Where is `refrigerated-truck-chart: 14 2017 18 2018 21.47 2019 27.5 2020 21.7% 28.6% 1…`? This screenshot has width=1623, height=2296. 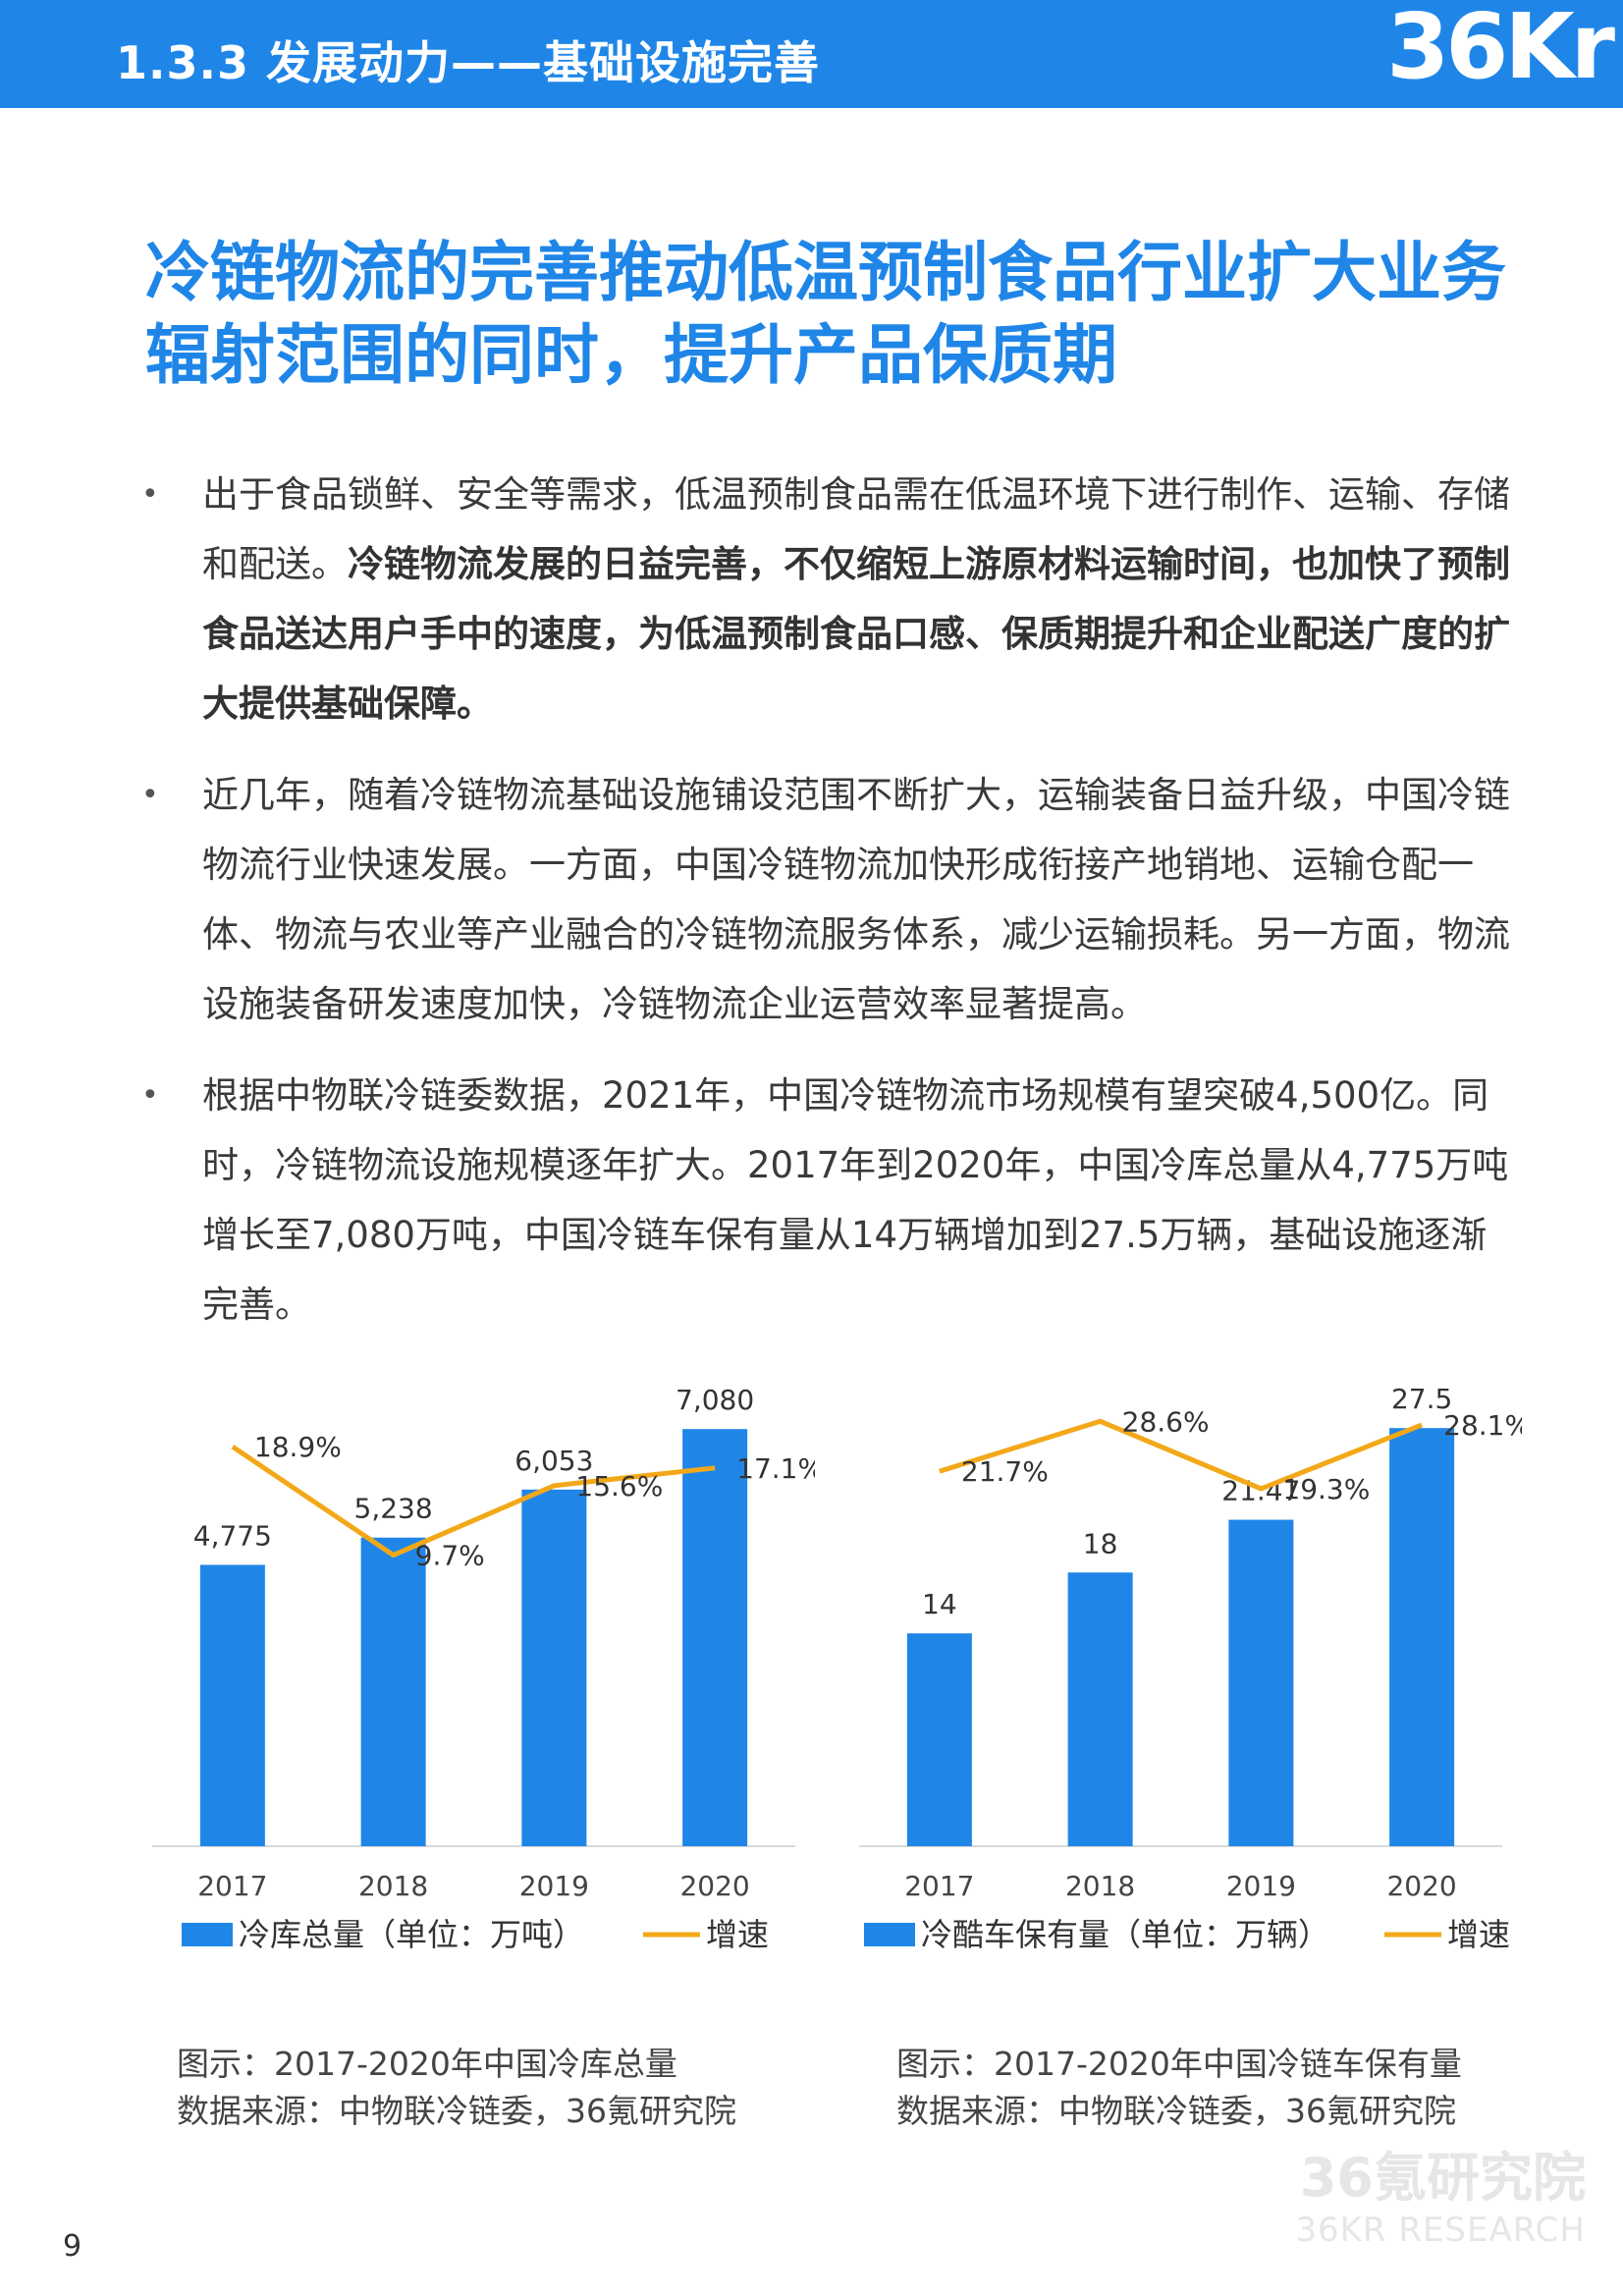 refrigerated-truck-chart: 14 2017 18 2018 21.47 2019 27.5 2020 21.7% 28.6% 1… is located at coordinates (1183, 1664).